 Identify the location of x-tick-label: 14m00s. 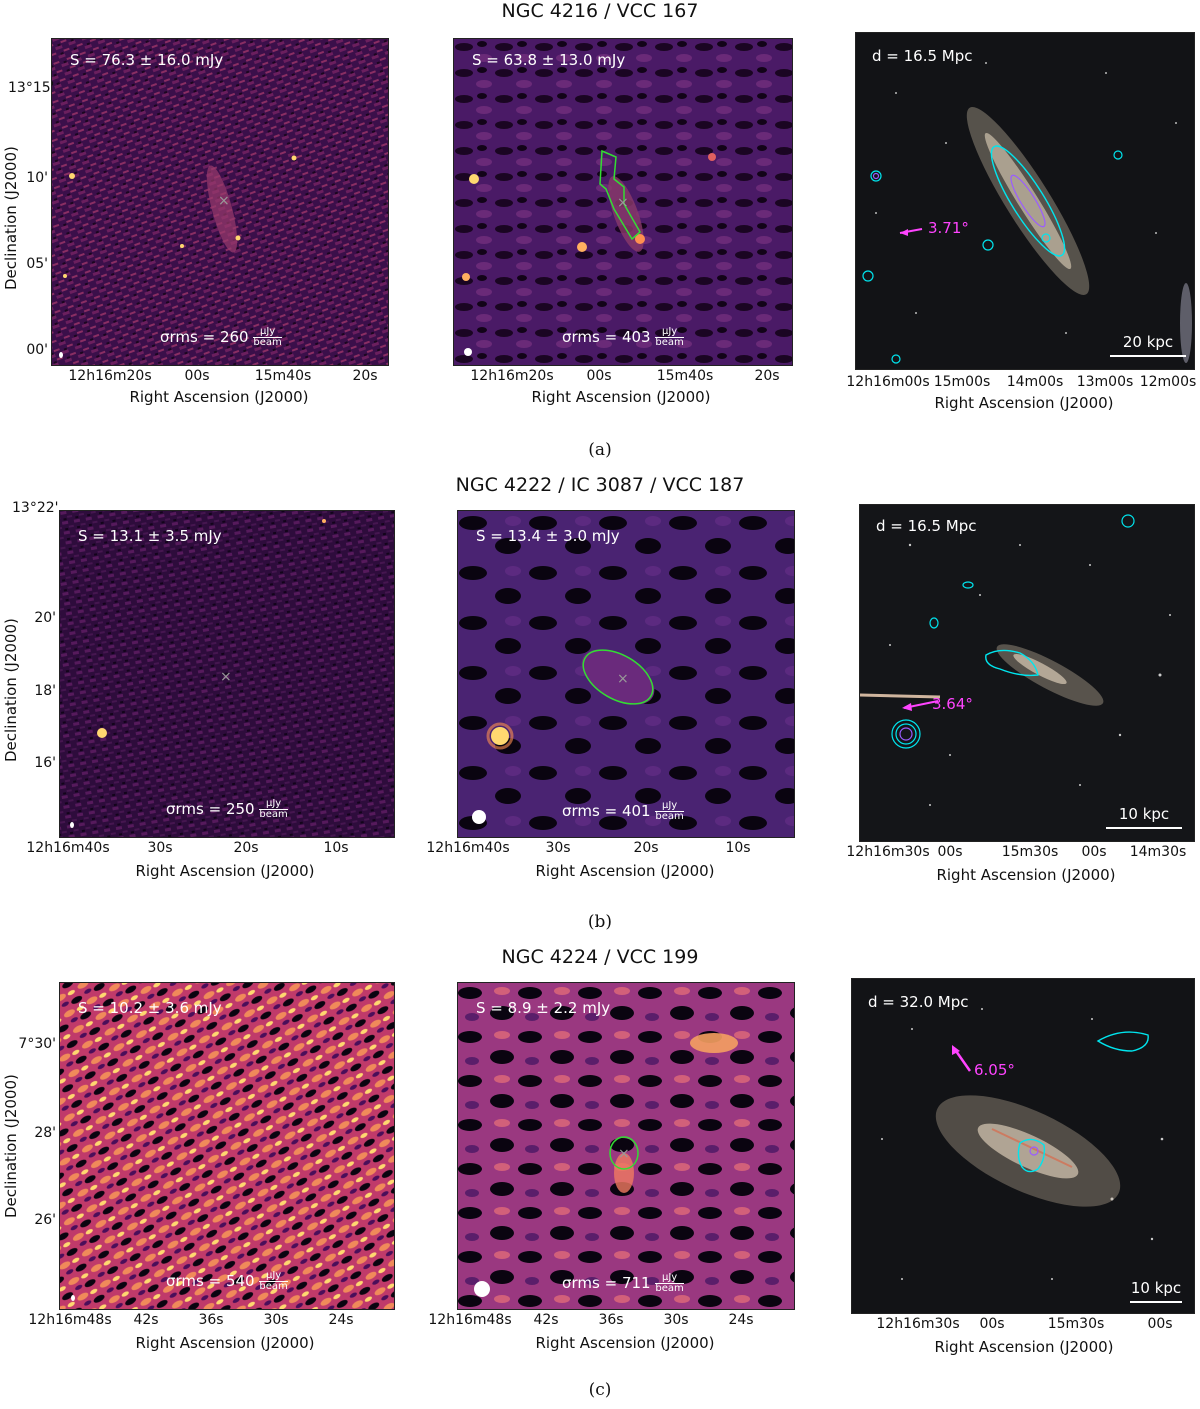
(1035, 382).